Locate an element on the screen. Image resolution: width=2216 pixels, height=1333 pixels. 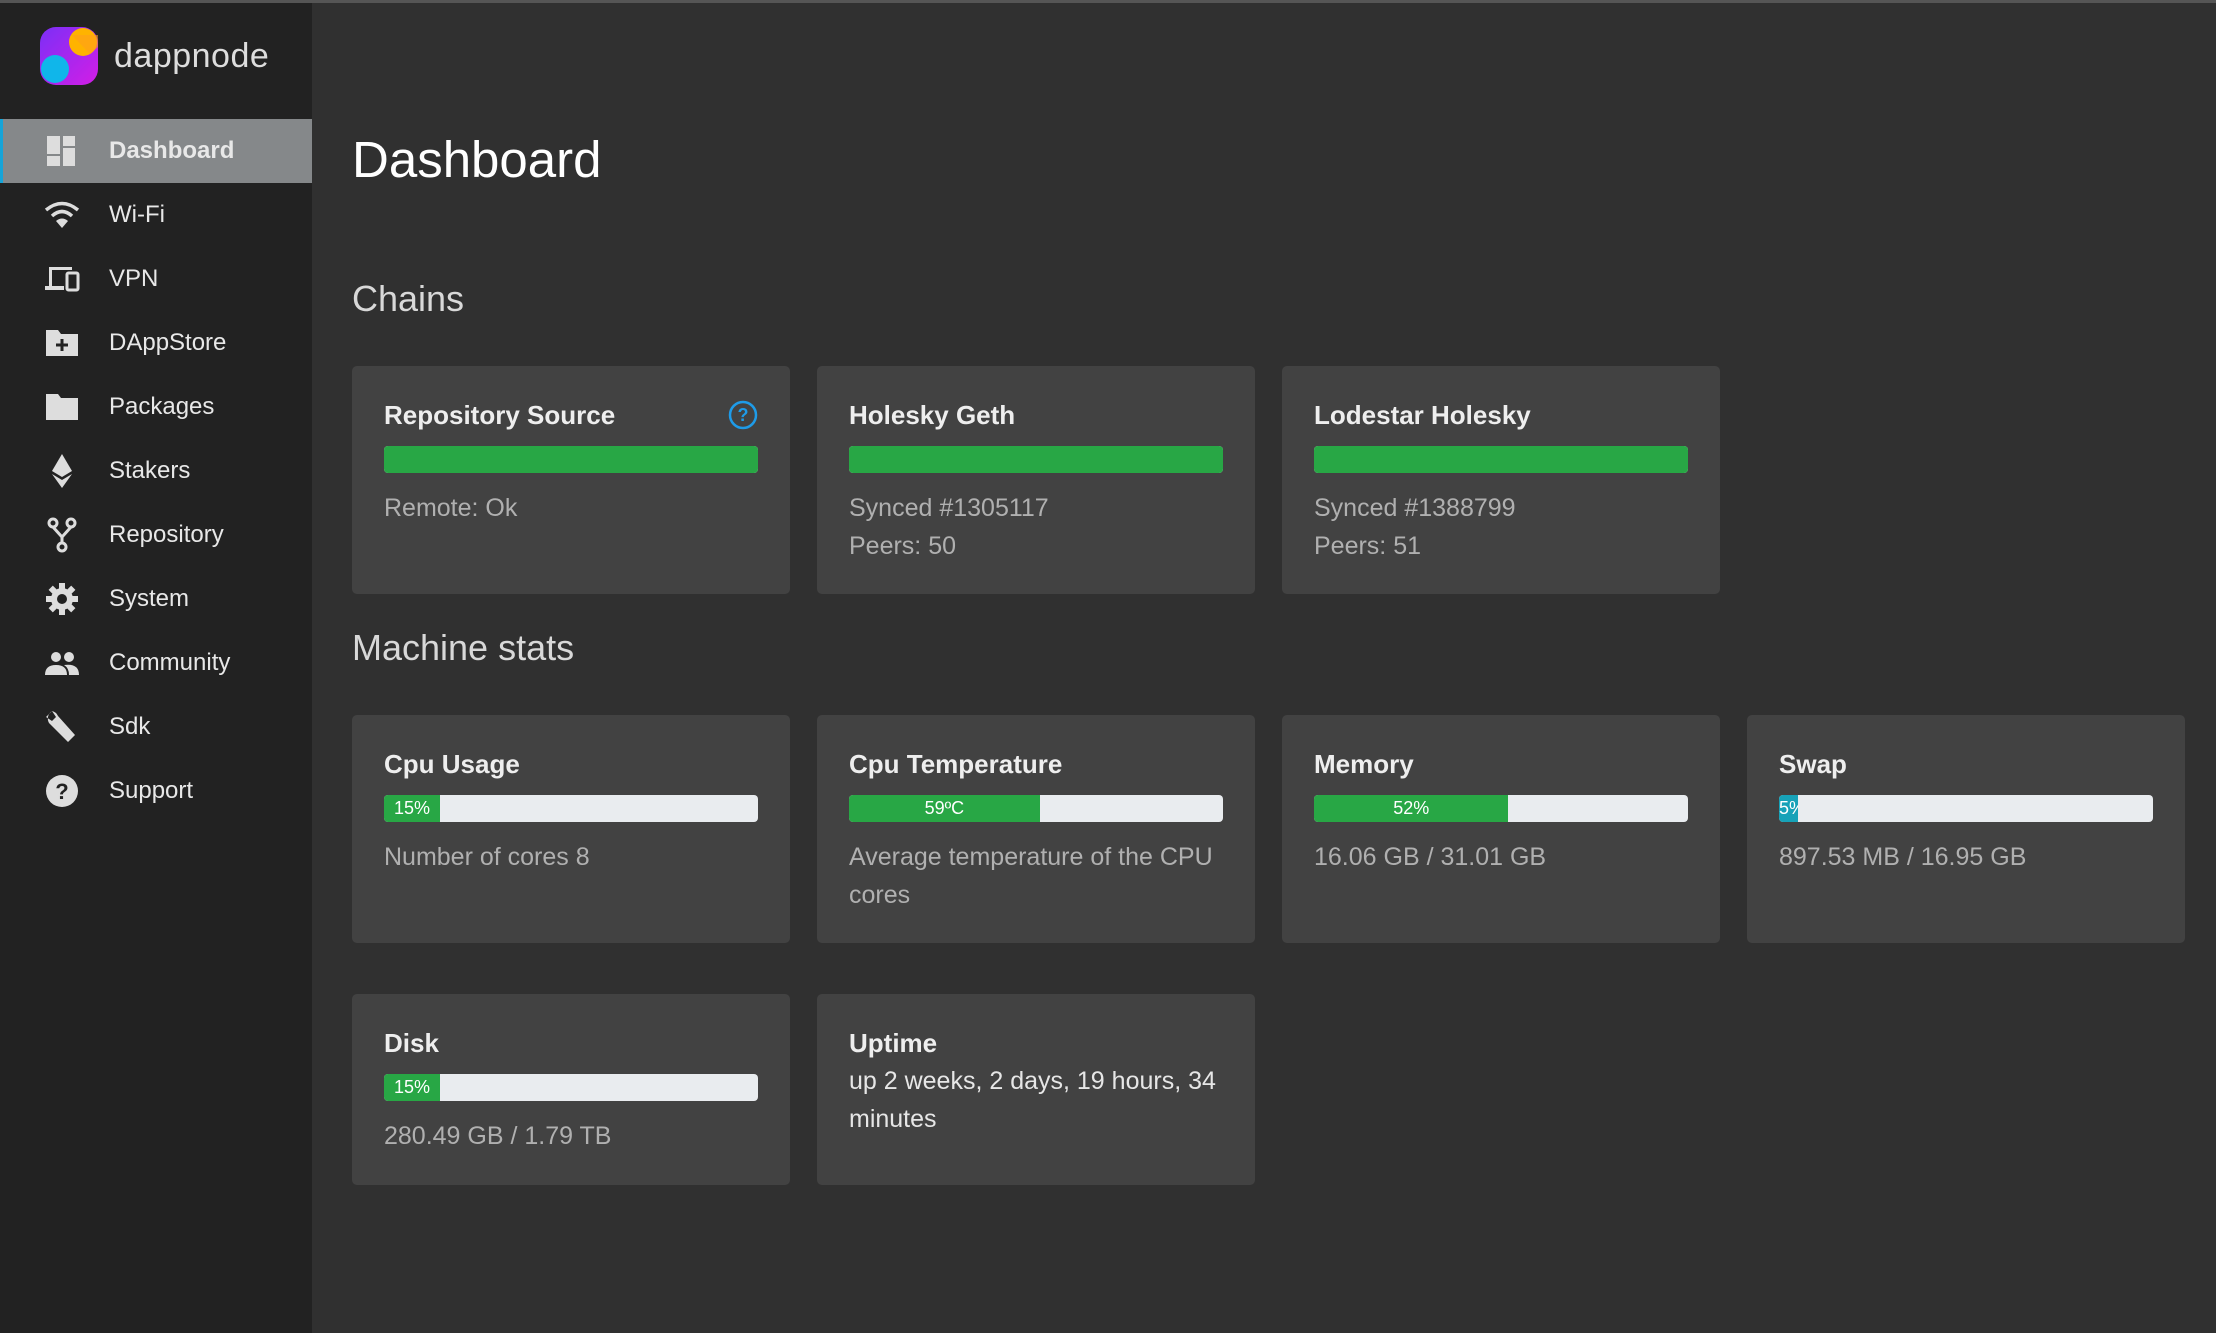
card-title: Repository Source is located at coordinates (500, 414).